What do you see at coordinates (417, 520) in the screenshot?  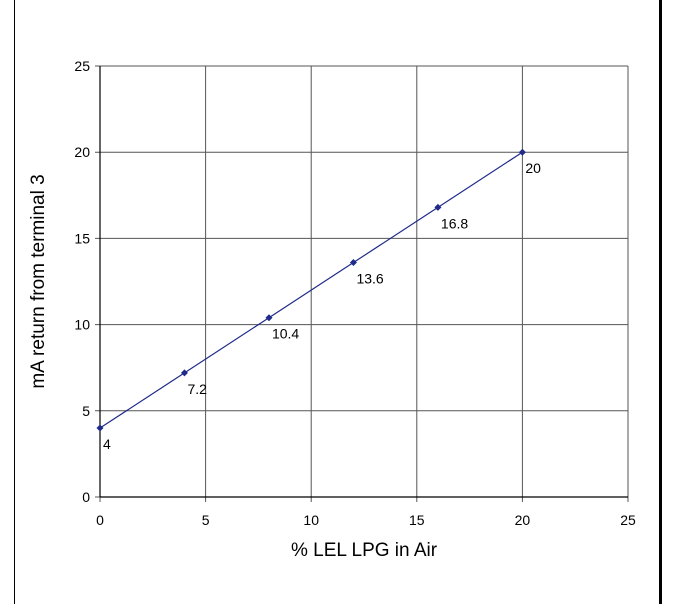 I see `x-tick-label: 15` at bounding box center [417, 520].